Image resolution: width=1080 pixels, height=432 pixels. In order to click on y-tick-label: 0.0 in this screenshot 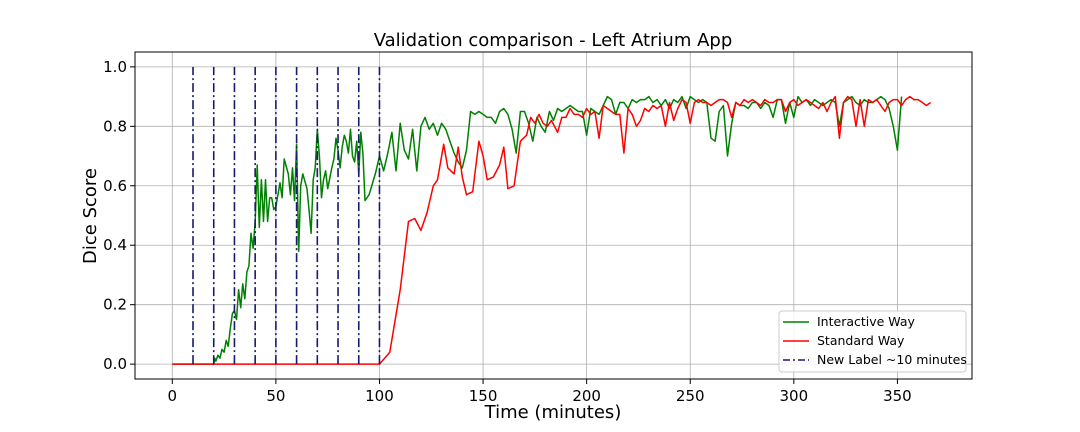, I will do `click(115, 364)`.